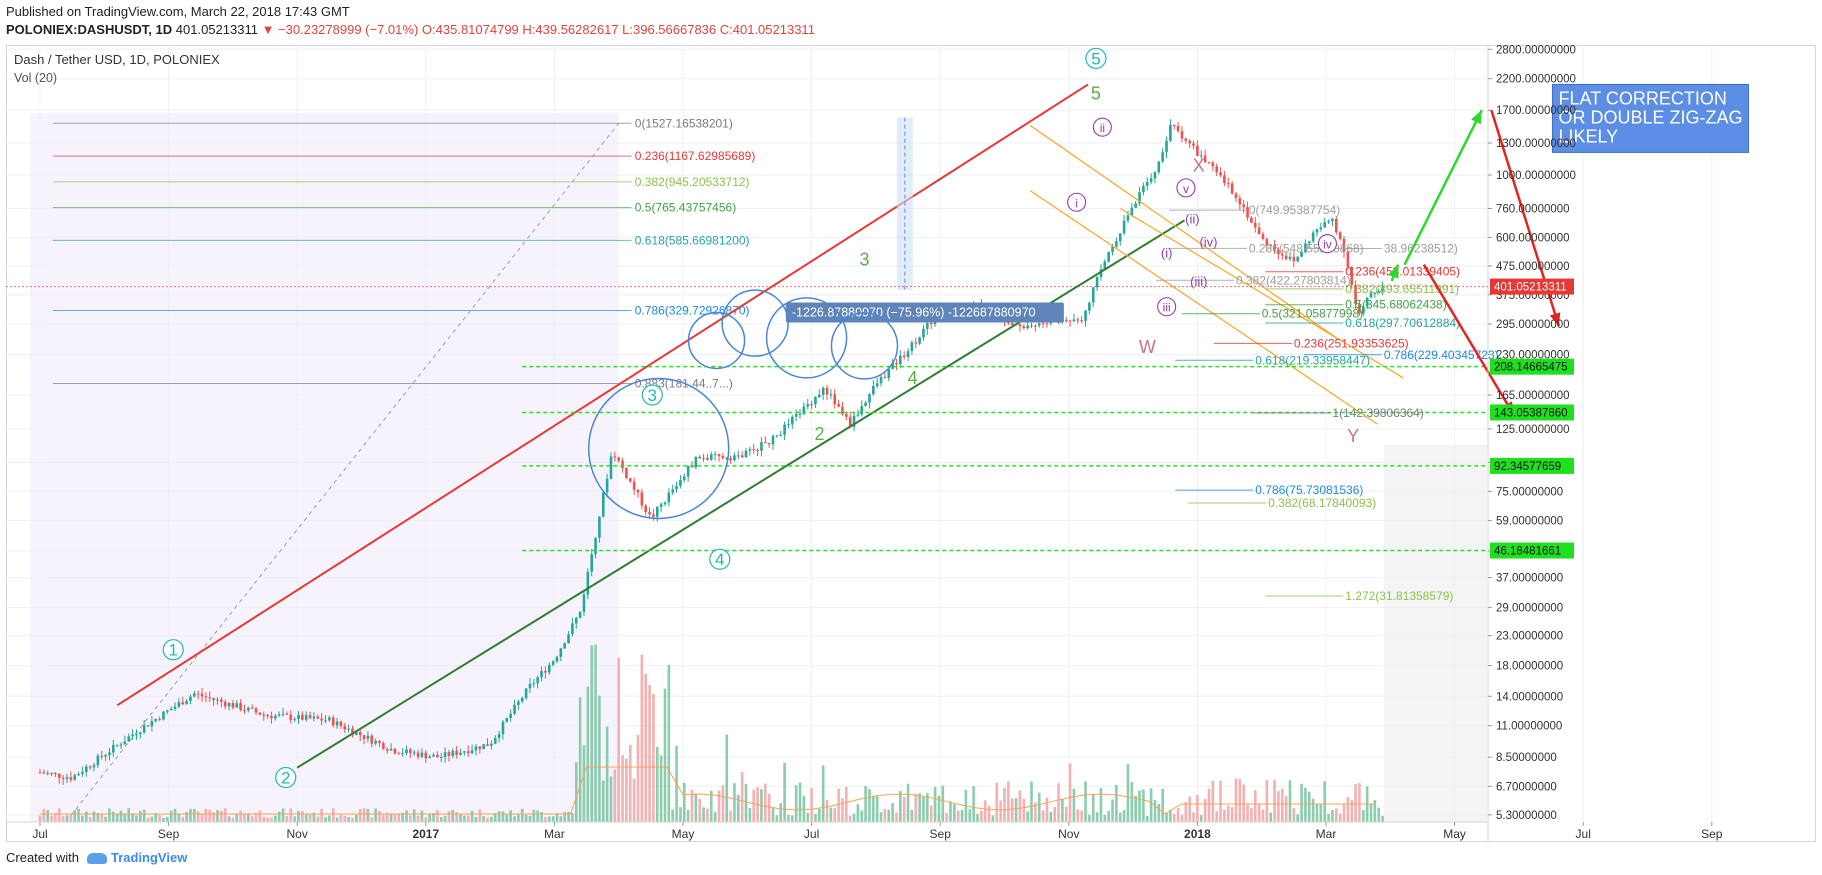 The image size is (1822, 875). I want to click on subwave-label: v, so click(1186, 189).